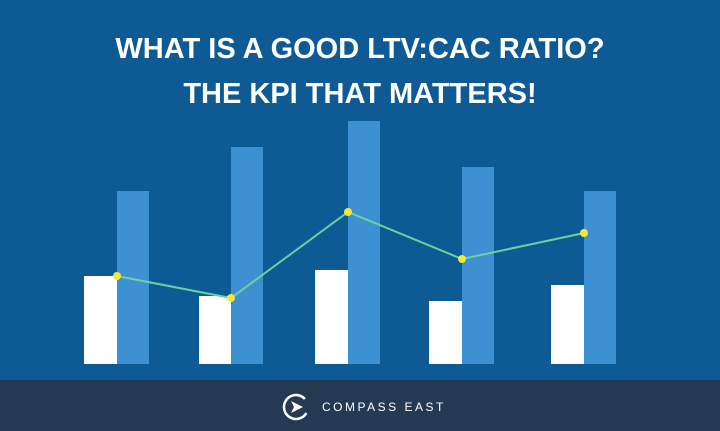 The image size is (720, 431). I want to click on logo-icon, so click(296, 407).